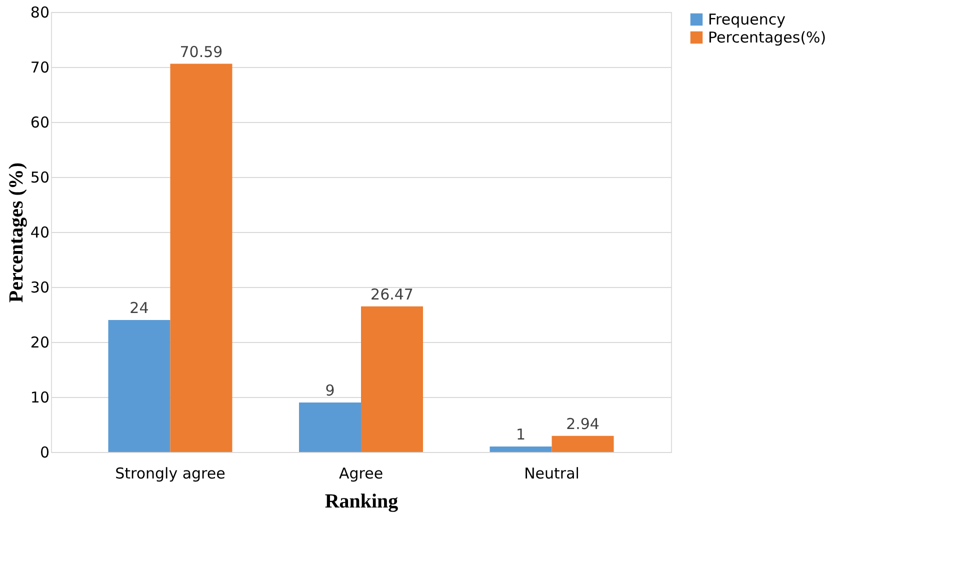 This screenshot has width=958, height=581. Describe the element at coordinates (330, 391) in the screenshot. I see `data-label: 9` at that location.